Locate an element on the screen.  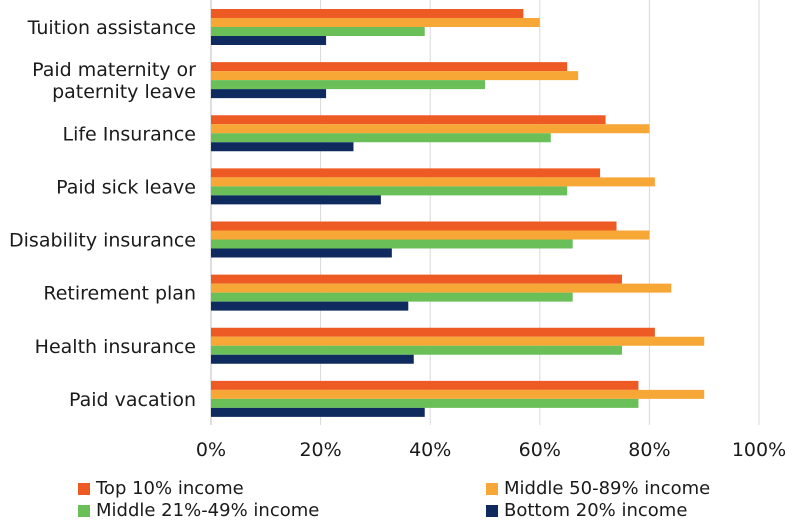
bar-life-insurance-middle-50-89-income is located at coordinates (430, 129).